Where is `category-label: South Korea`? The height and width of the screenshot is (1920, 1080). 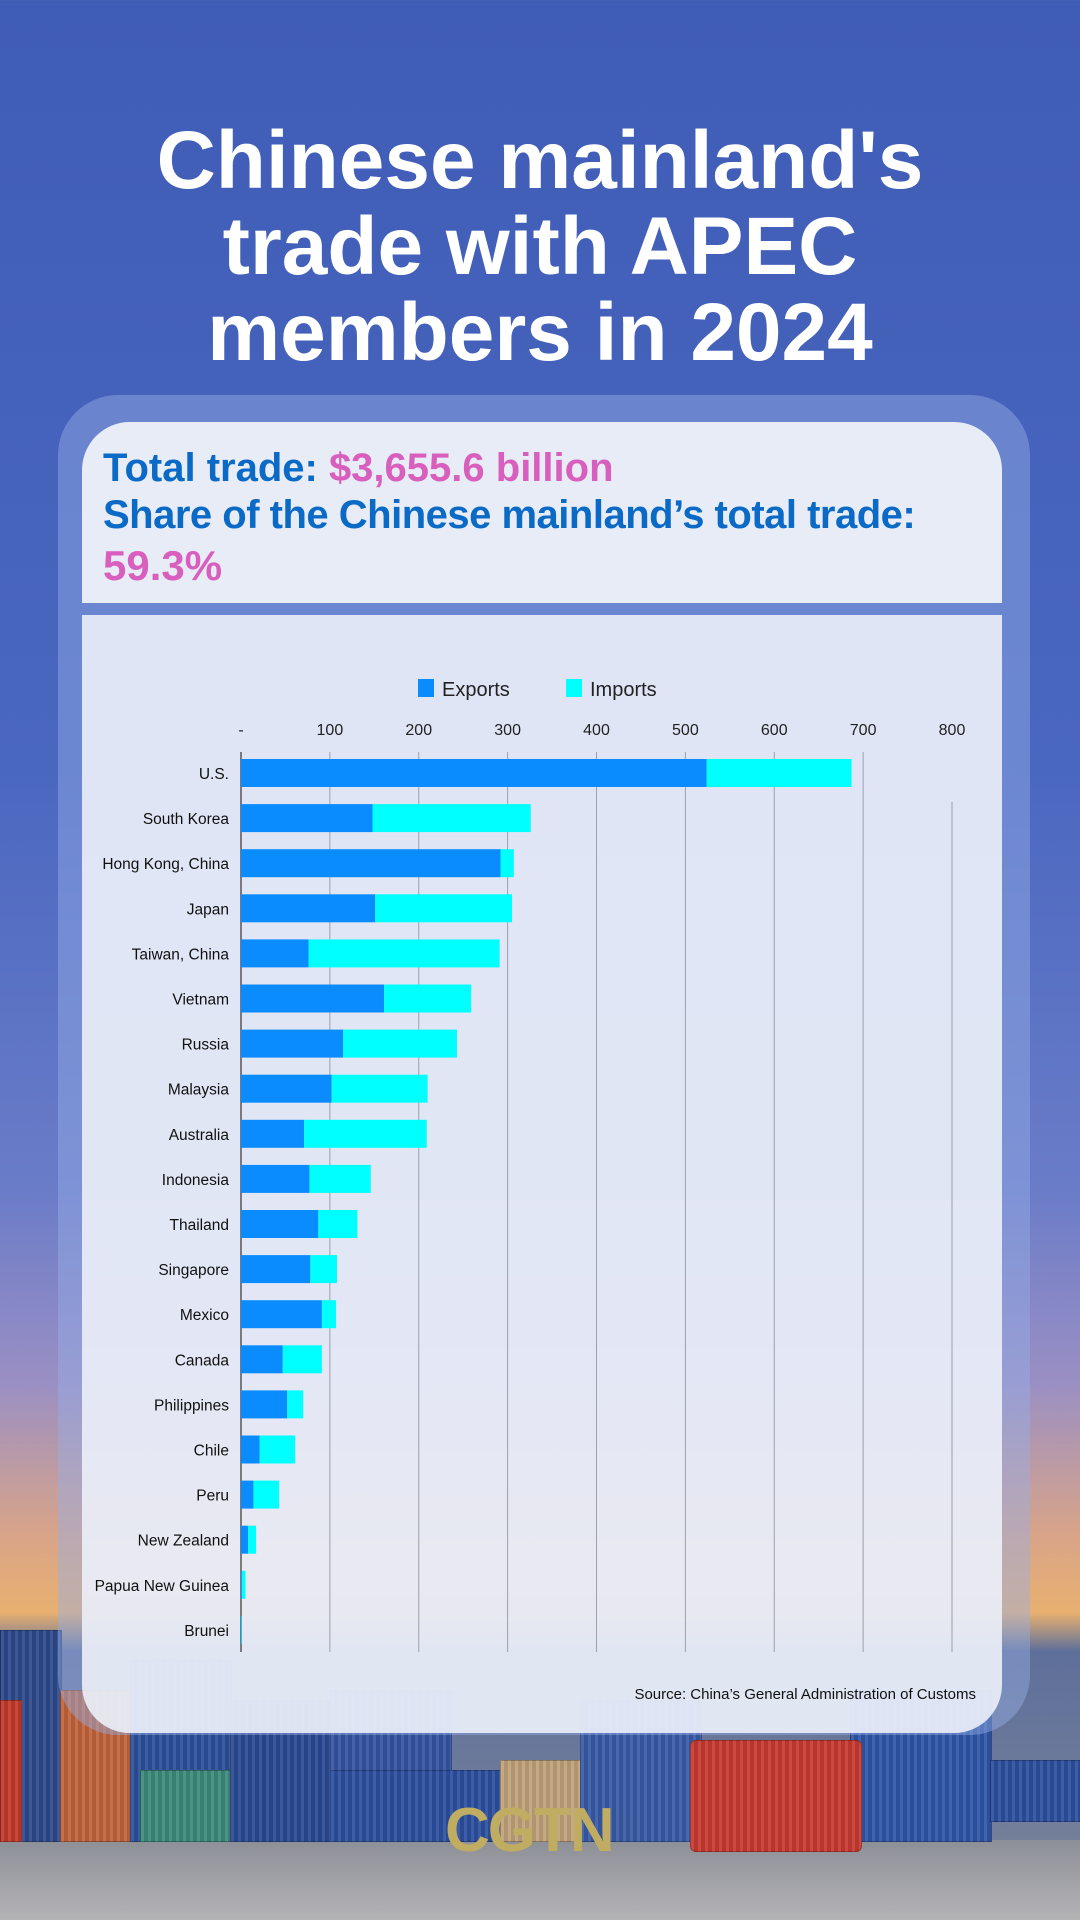 category-label: South Korea is located at coordinates (186, 819).